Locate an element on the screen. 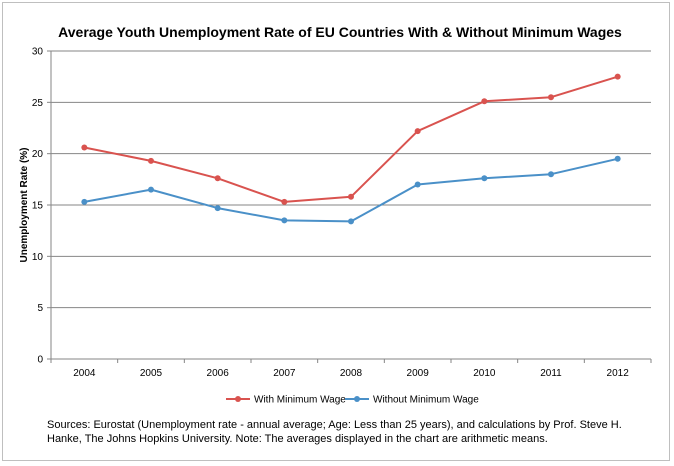 The height and width of the screenshot is (466, 674). y-tick-label: 0 is located at coordinates (40, 360).